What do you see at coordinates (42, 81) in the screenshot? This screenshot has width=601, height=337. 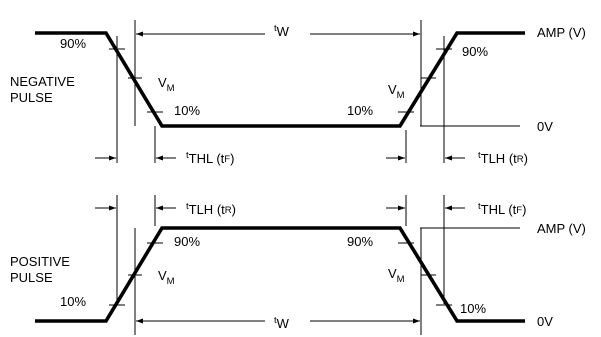 I see `neg-title-line1: NEGATIVE` at bounding box center [42, 81].